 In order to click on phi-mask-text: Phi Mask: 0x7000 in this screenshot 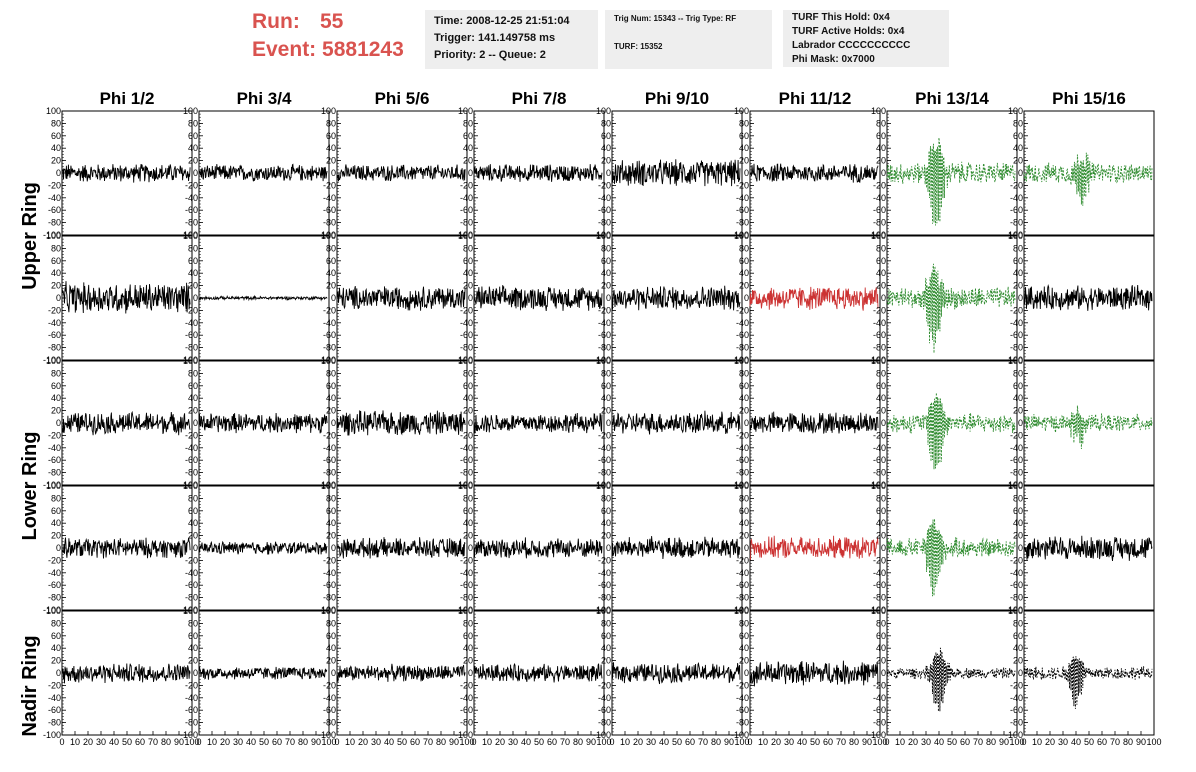, I will do `click(833, 59)`.